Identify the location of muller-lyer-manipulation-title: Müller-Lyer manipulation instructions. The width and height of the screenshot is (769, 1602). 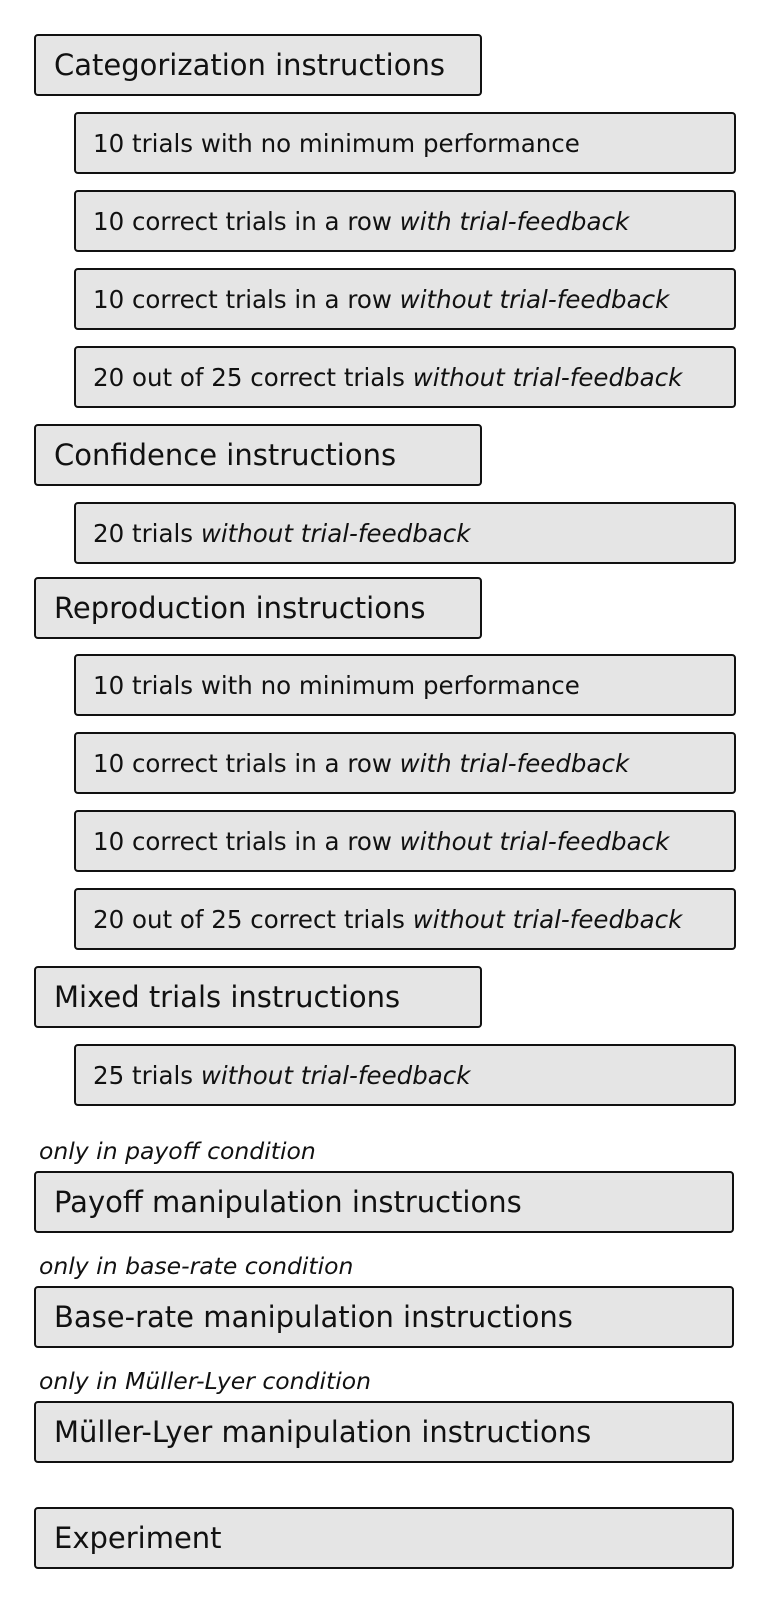
(323, 1432).